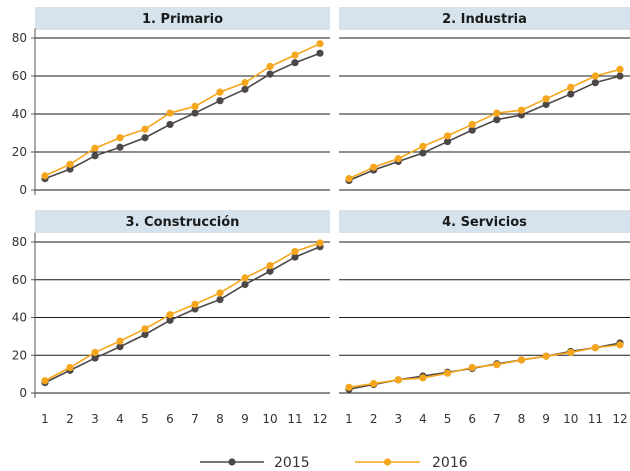  I want to click on legend-item-2016: 2016, so click(411, 463).